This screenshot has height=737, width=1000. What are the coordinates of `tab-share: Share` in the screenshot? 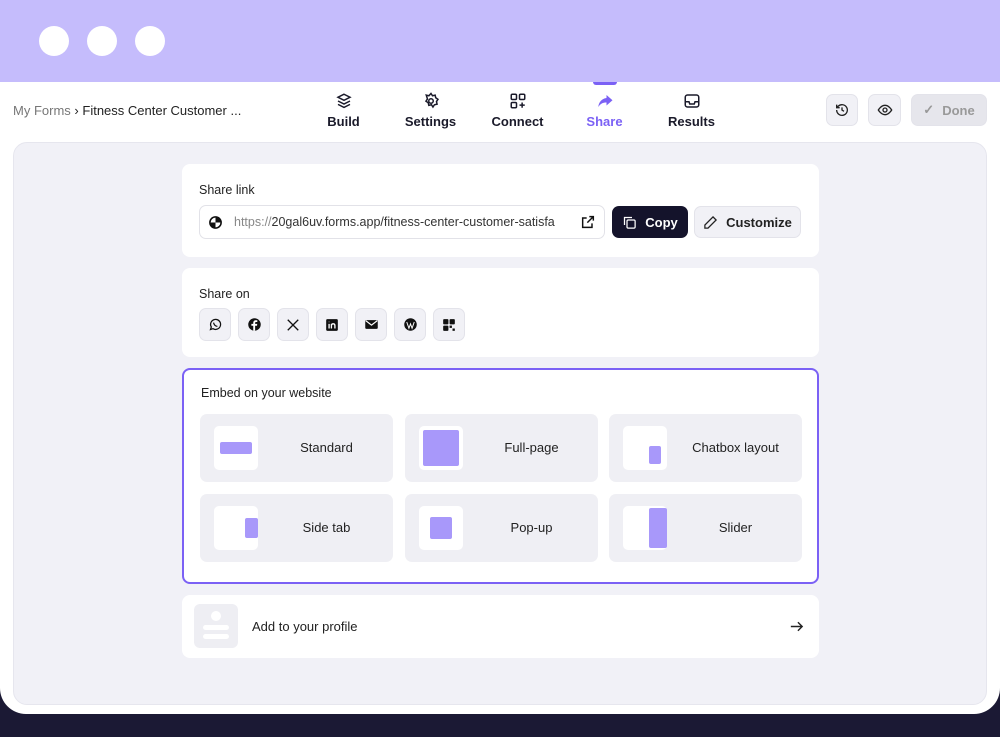 It's located at (604, 105).